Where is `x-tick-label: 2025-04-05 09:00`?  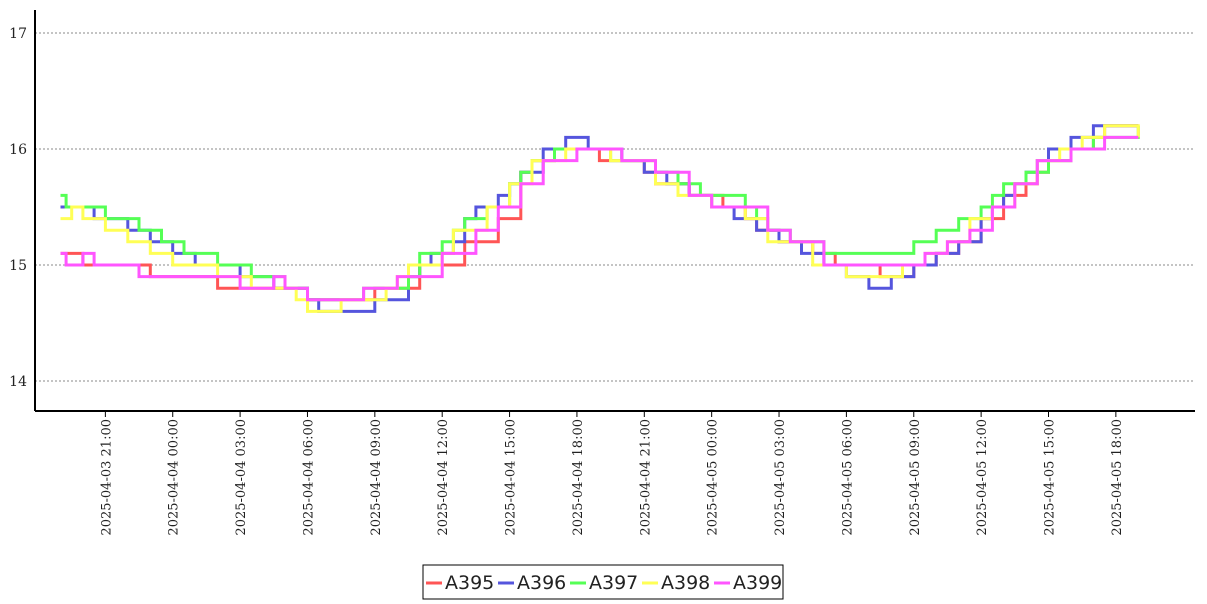
x-tick-label: 2025-04-05 09:00 is located at coordinates (915, 477).